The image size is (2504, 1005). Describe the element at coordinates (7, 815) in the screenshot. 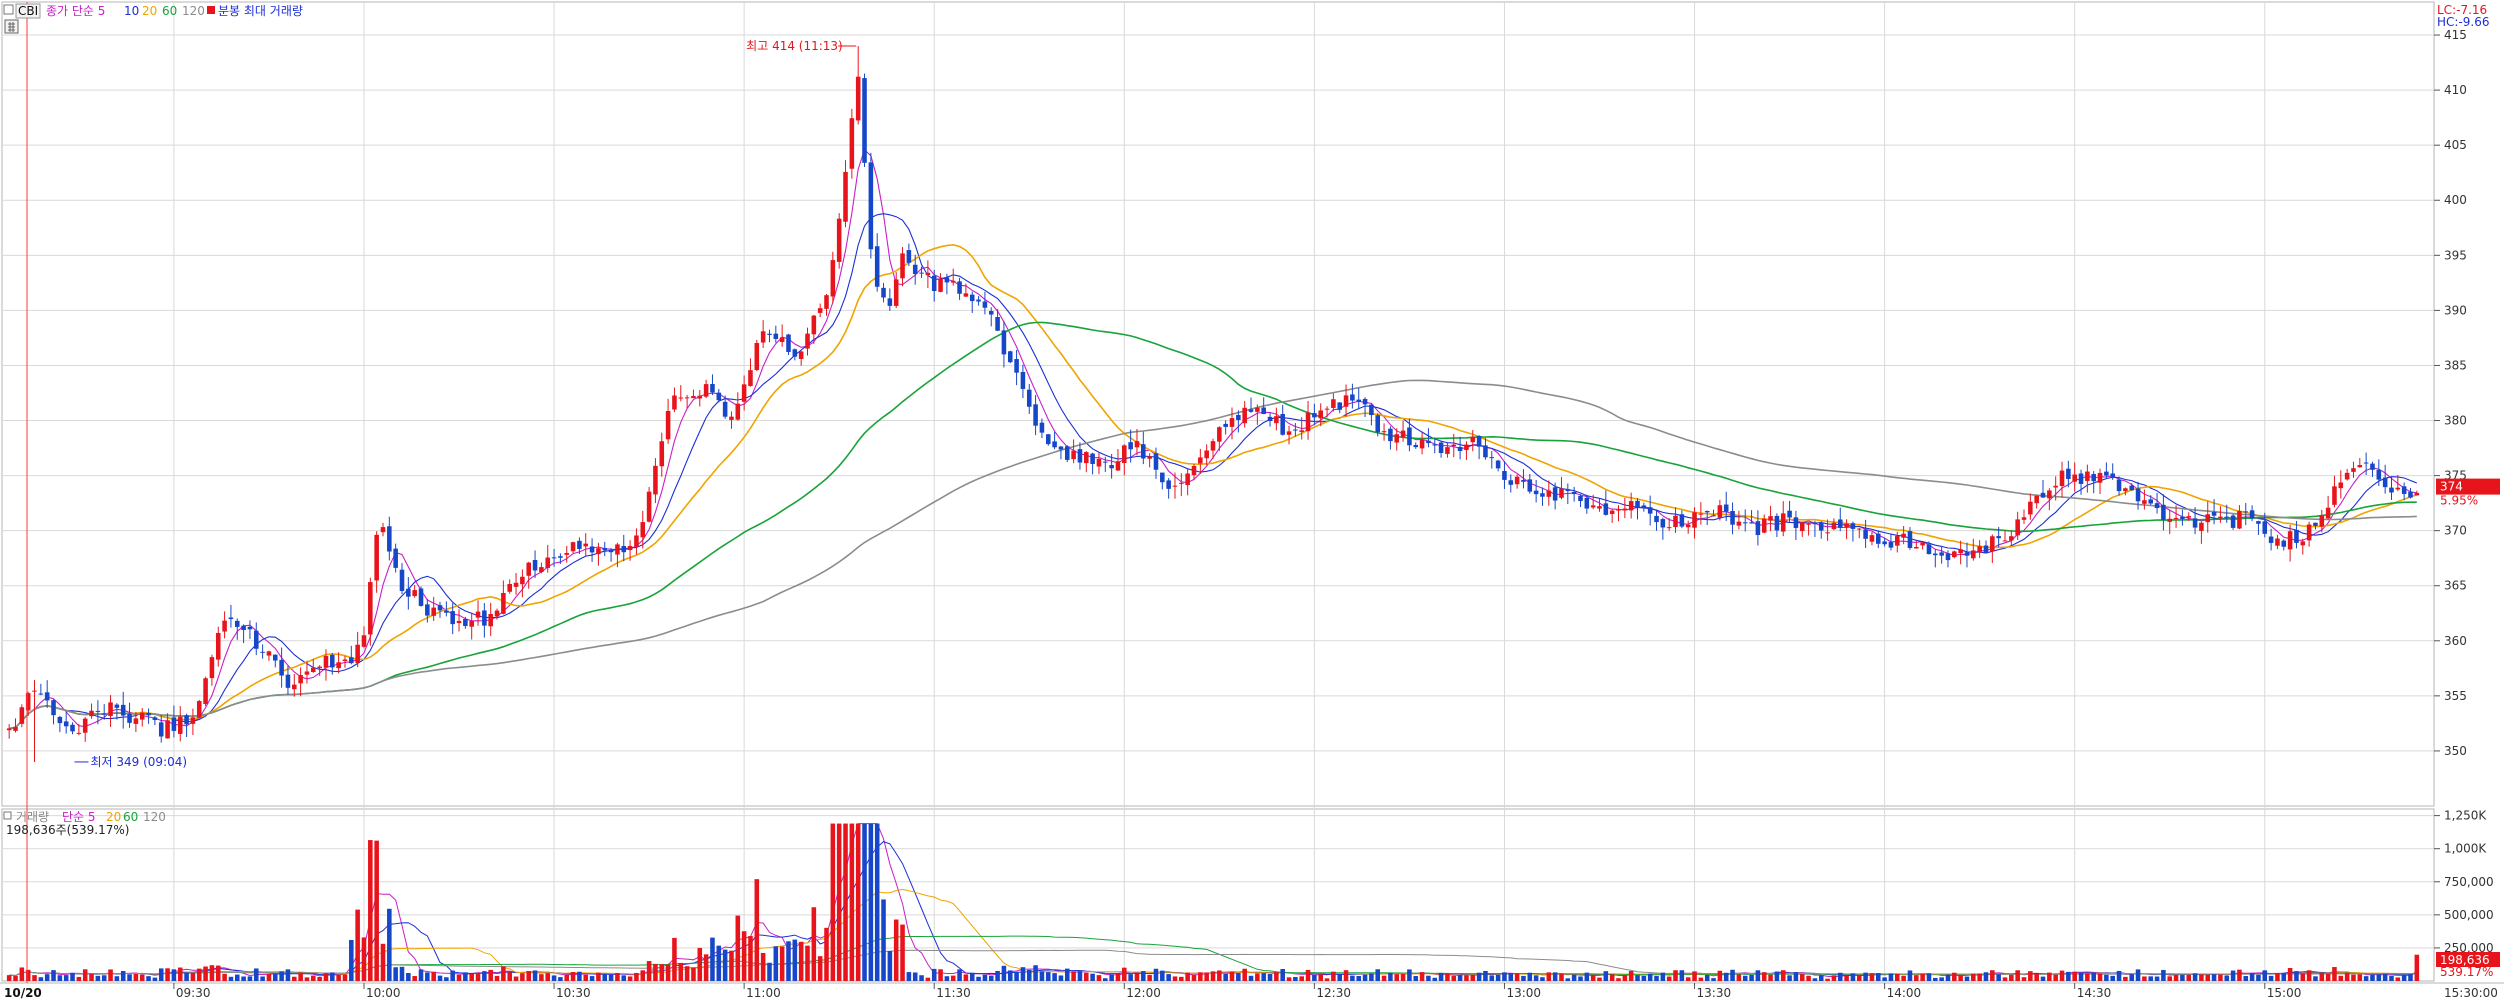

I see `volume-collapse-icon` at that location.